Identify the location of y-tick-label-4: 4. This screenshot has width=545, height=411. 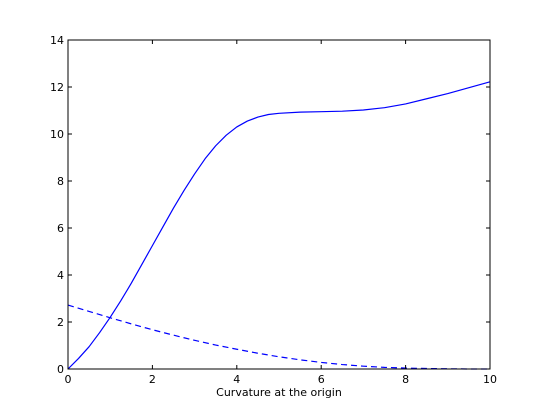
(60, 275).